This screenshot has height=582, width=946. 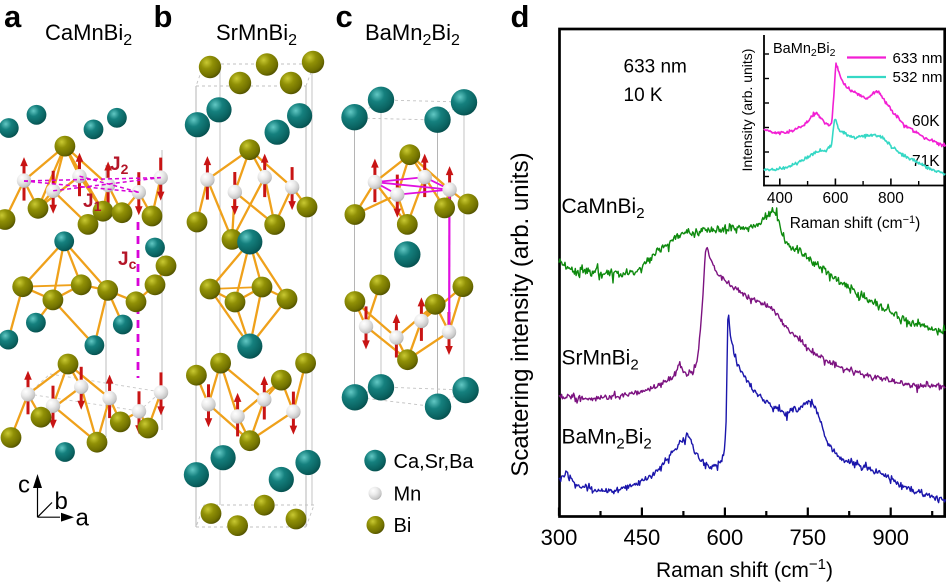 I want to click on svg-text: 71K, so click(x=926, y=161).